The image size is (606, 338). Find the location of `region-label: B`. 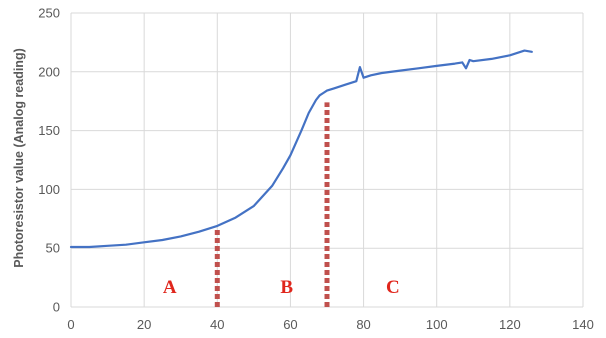

region-label: B is located at coordinates (286, 287).